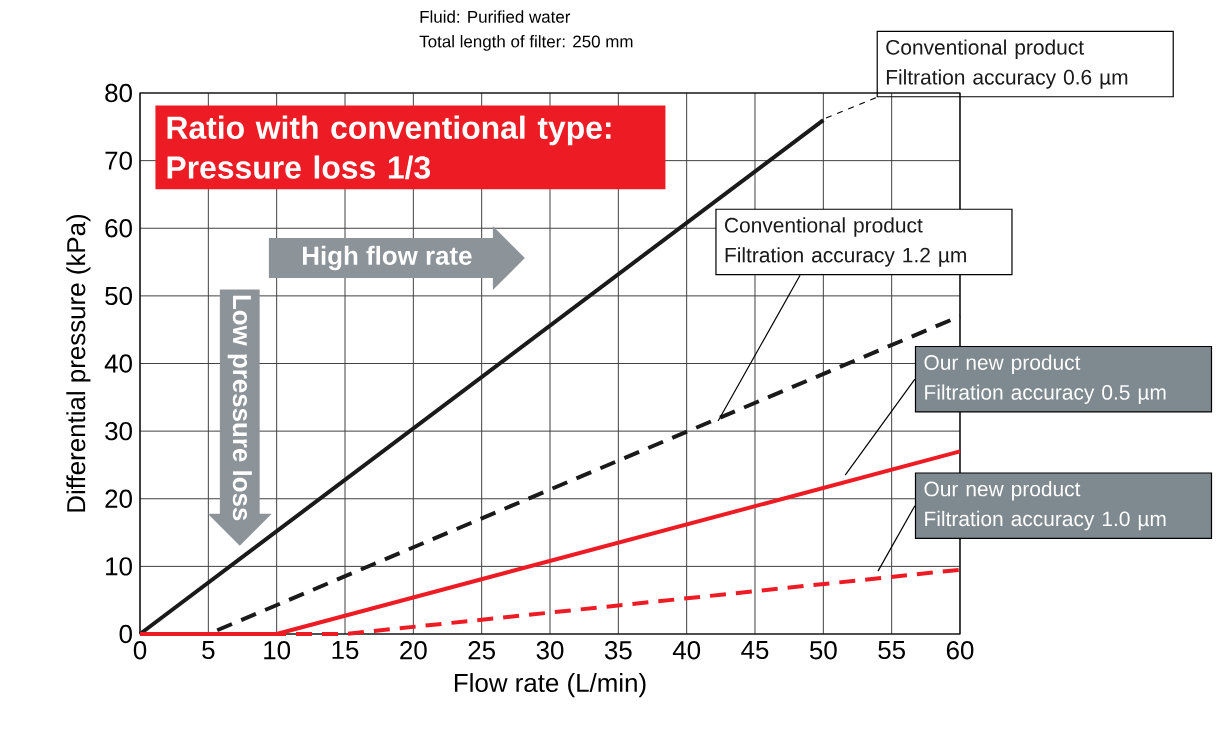 The height and width of the screenshot is (734, 1225). Describe the element at coordinates (345, 650) in the screenshot. I see `x-tick-label: 15` at that location.